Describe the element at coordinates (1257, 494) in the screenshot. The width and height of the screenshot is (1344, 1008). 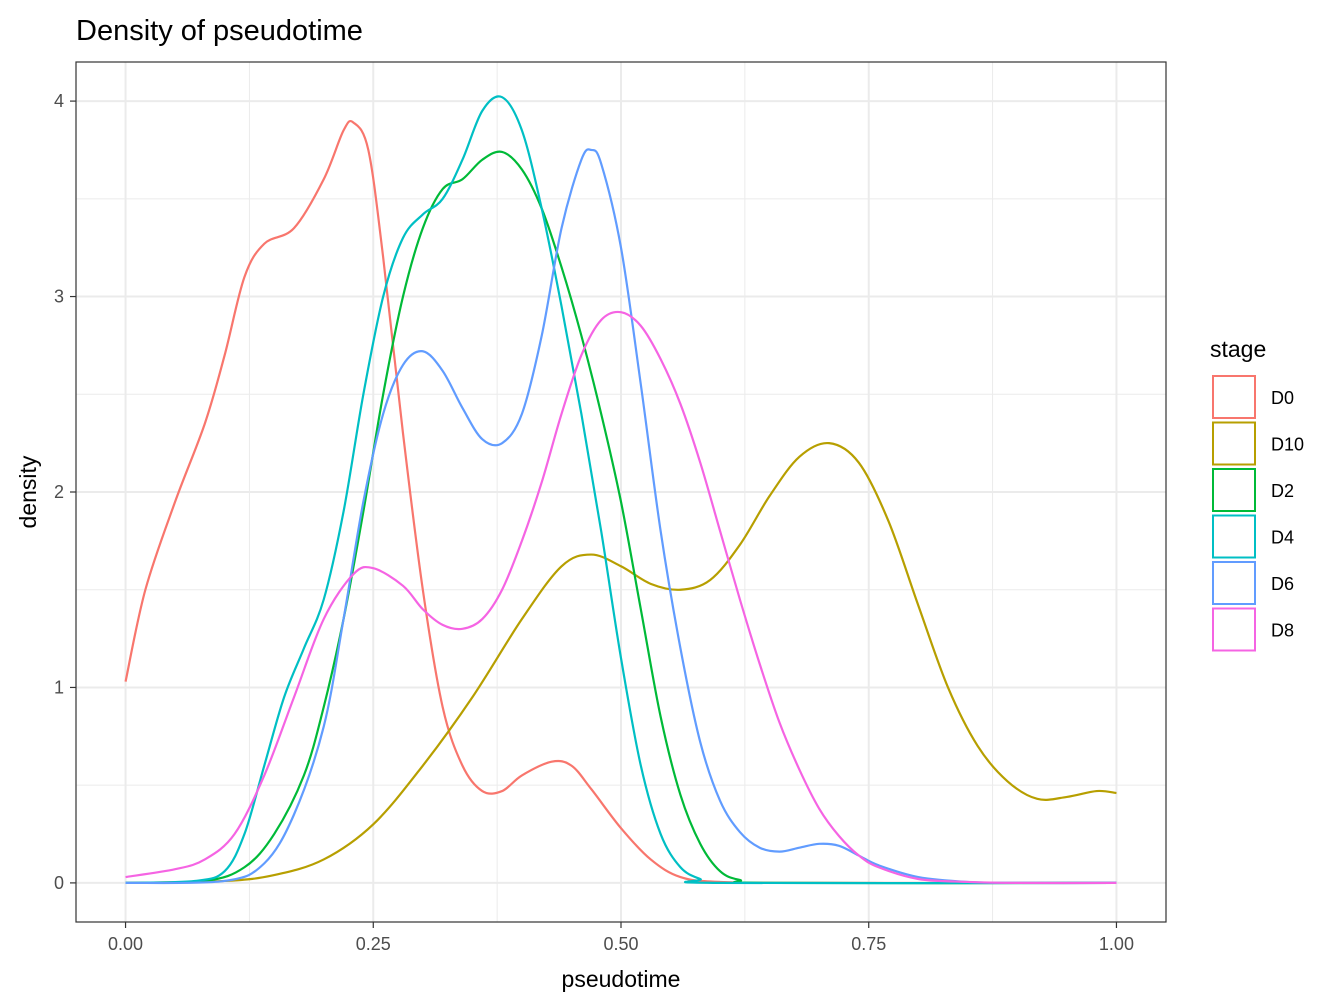
I see `legend: stage D0 D10 D2 D4 D6 D8` at that location.